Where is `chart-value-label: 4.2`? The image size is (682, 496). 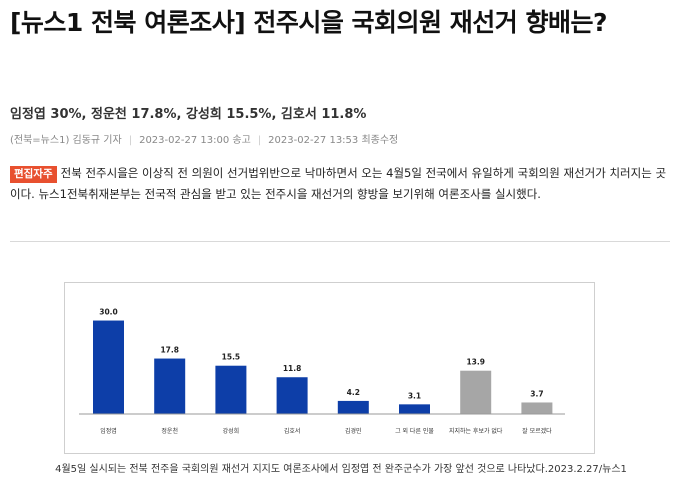
chart-value-label: 4.2 is located at coordinates (353, 392).